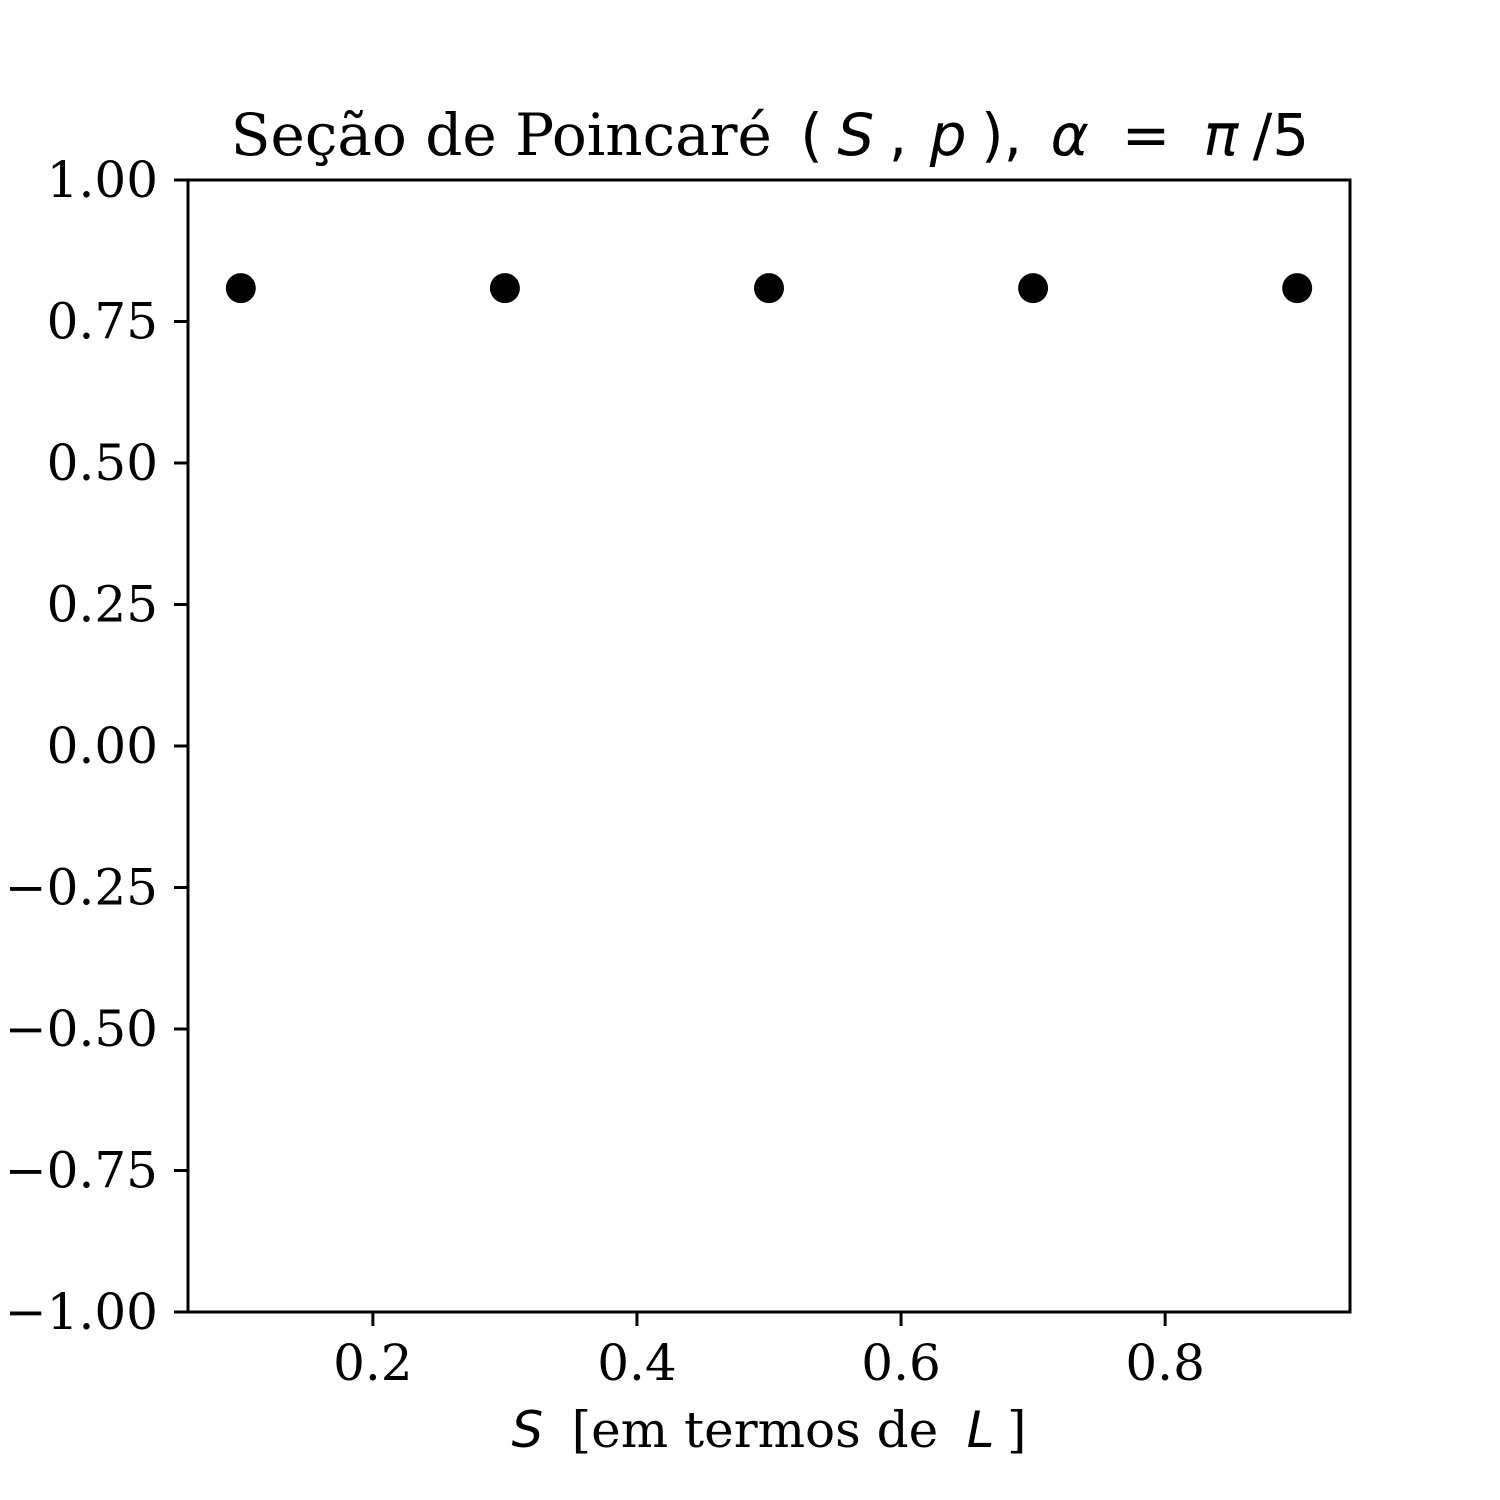 Image resolution: width=1500 pixels, height=1500 pixels. I want to click on y-tick-label: −0.75, so click(81, 1171).